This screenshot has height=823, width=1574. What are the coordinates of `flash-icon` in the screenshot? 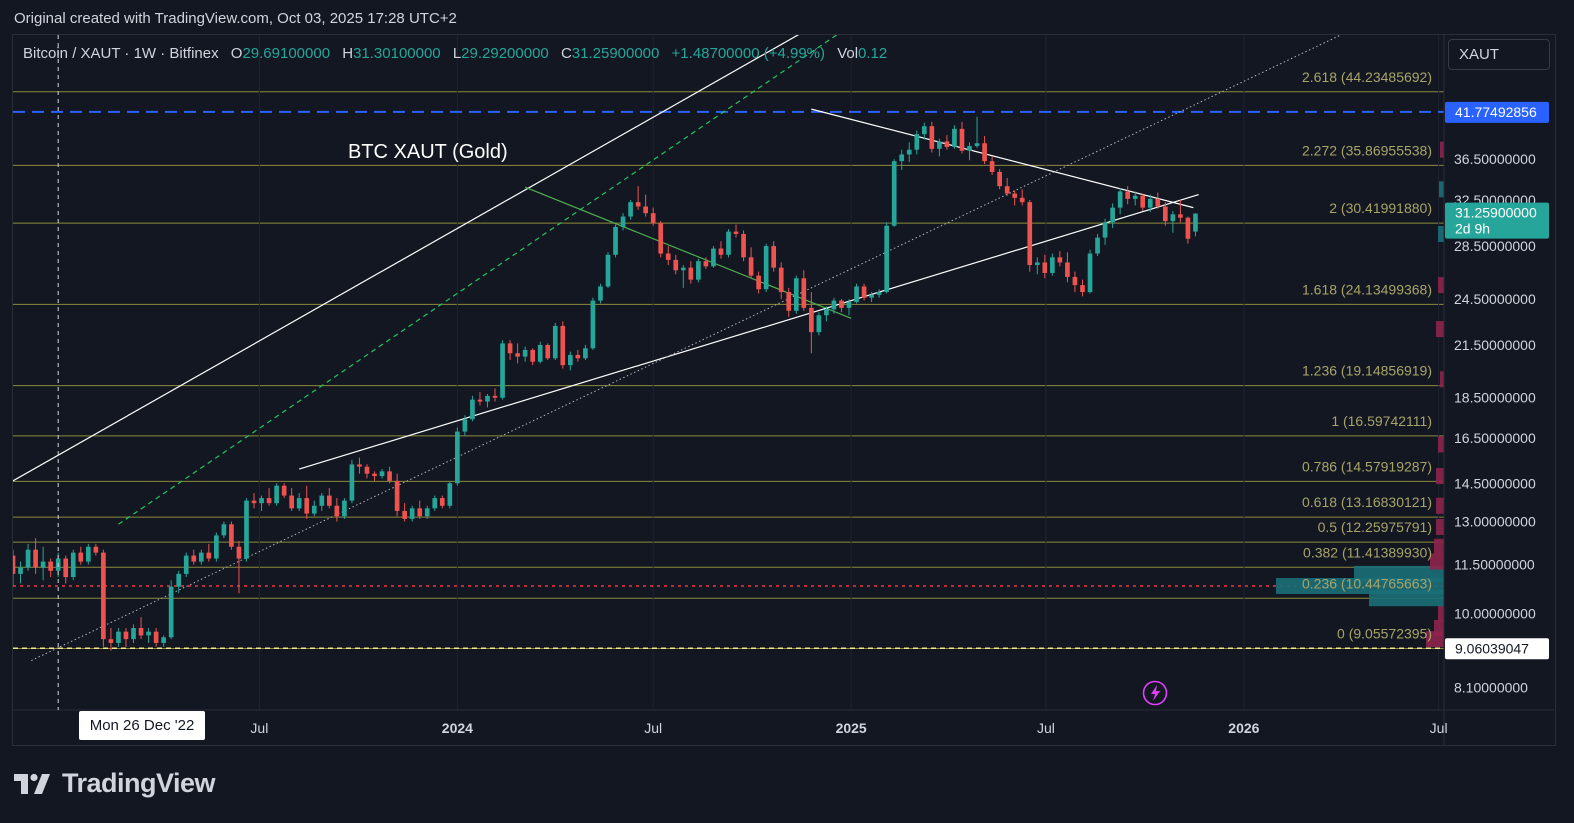 It's located at (1155, 693).